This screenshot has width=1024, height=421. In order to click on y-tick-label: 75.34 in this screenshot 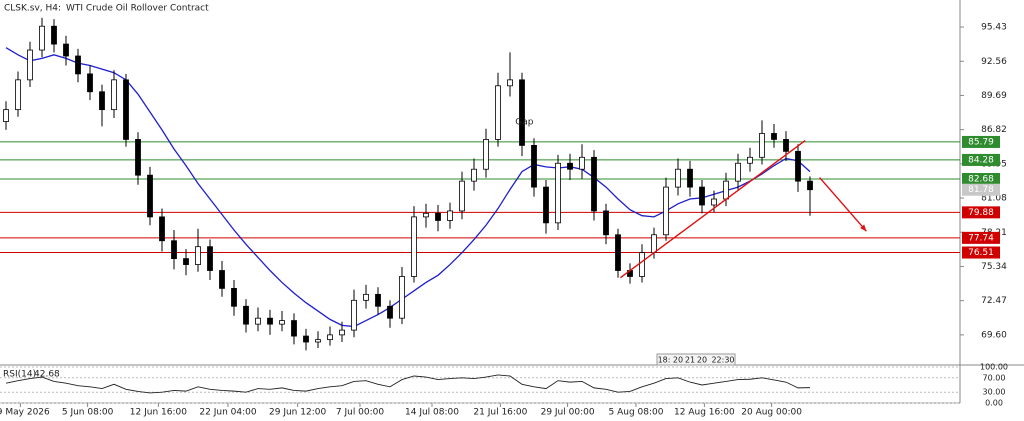, I will do `click(994, 267)`.